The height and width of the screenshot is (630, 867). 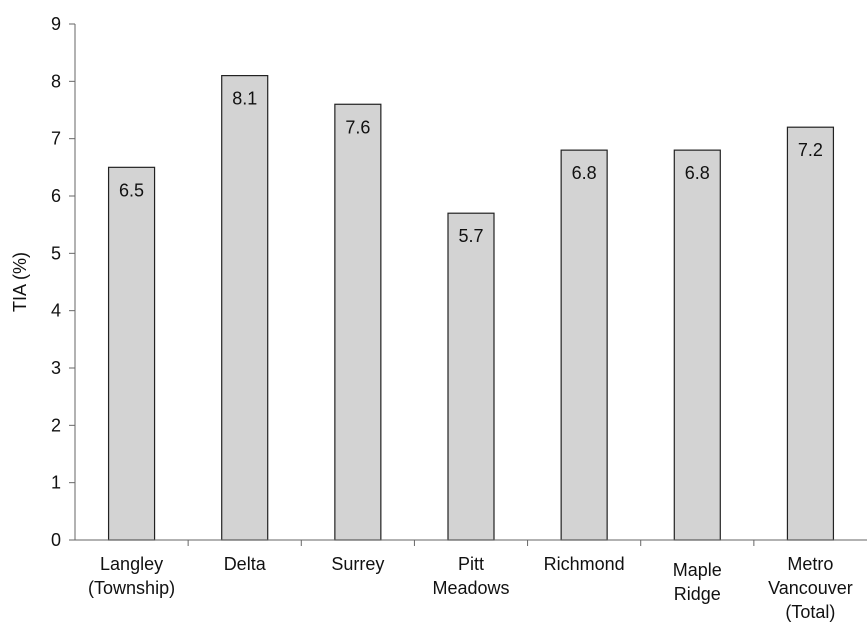 I want to click on y-tick-label: 3, so click(x=56, y=368).